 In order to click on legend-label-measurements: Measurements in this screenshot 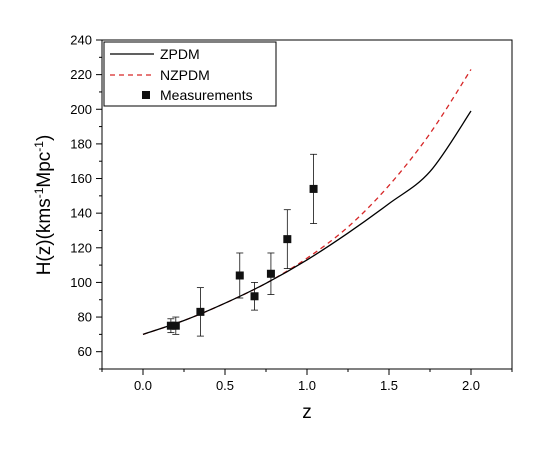, I will do `click(206, 95)`.